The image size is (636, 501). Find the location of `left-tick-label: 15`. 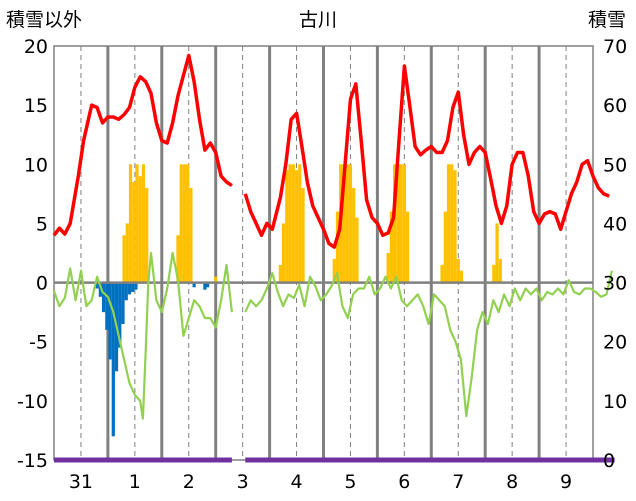

left-tick-label: 15 is located at coordinates (36, 106).